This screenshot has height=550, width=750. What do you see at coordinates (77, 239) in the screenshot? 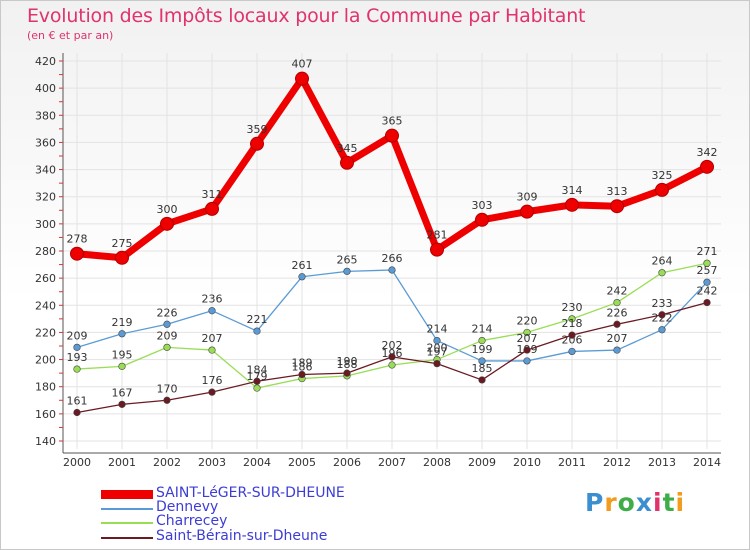
I see `data-label-saint-l-ger-sur-dheune: 278` at bounding box center [77, 239].